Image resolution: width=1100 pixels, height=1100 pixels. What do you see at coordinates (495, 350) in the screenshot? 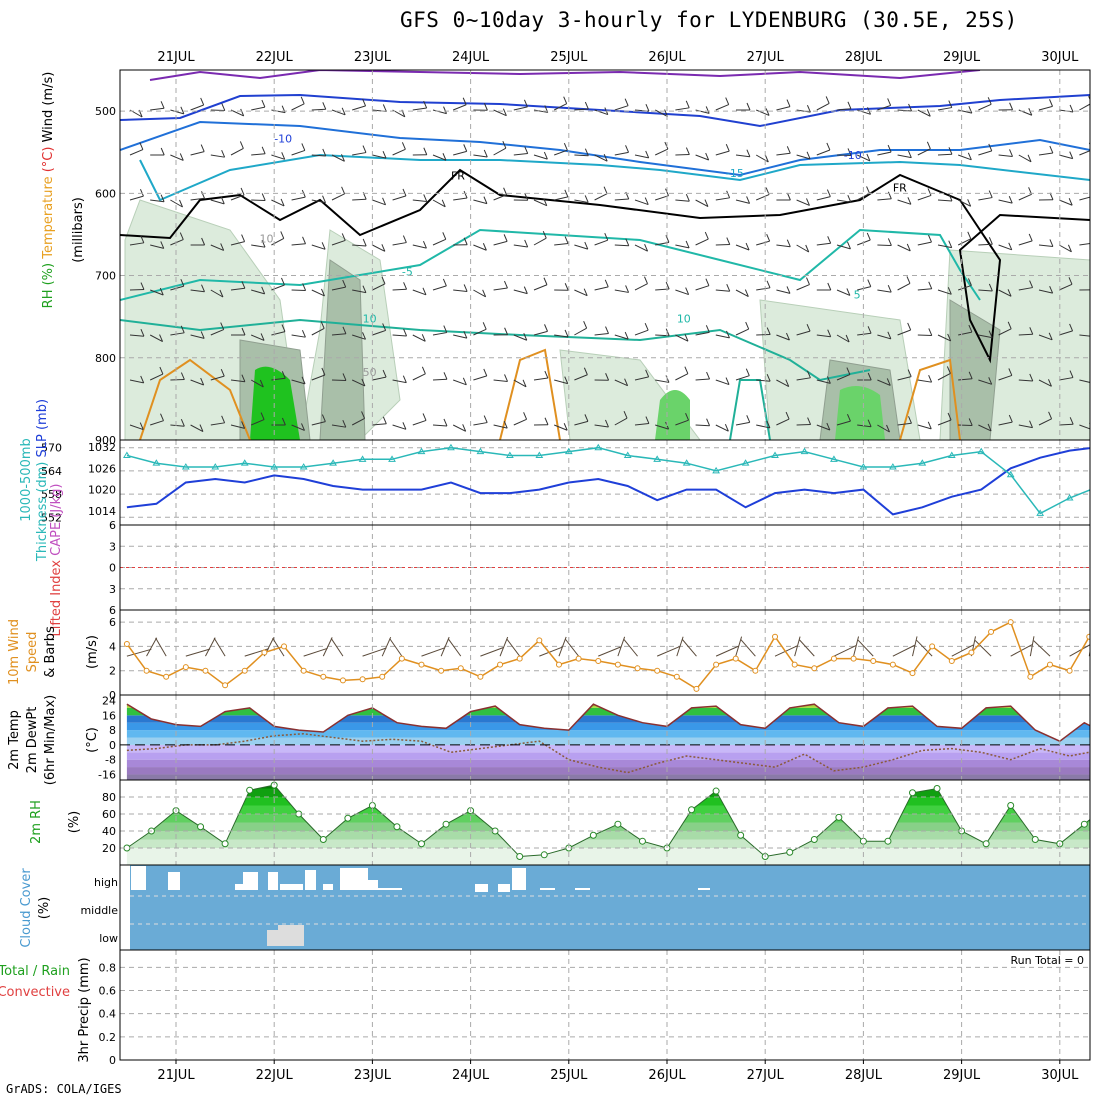
I see `temperature-contour` at bounding box center [495, 350].